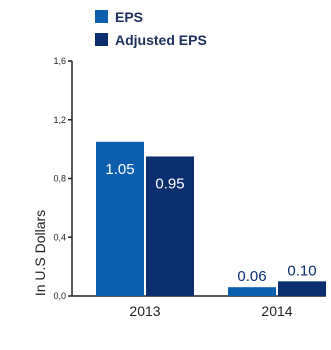 The height and width of the screenshot is (350, 331). What do you see at coordinates (101, 16) in the screenshot?
I see `legend-swatch-eps` at bounding box center [101, 16].